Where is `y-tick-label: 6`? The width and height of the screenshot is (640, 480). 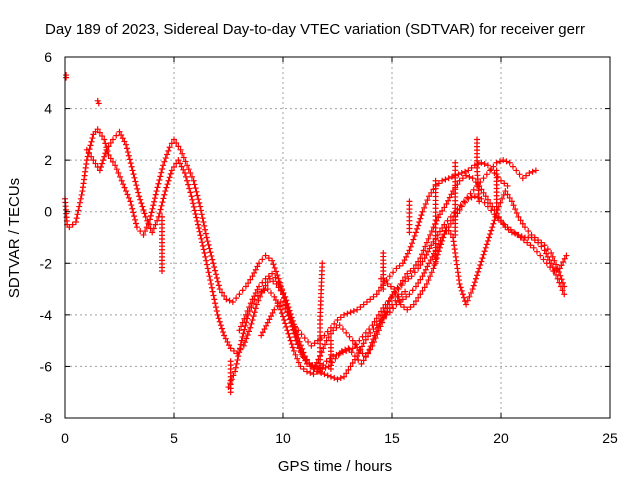 y-tick-label: 6 is located at coordinates (48, 57).